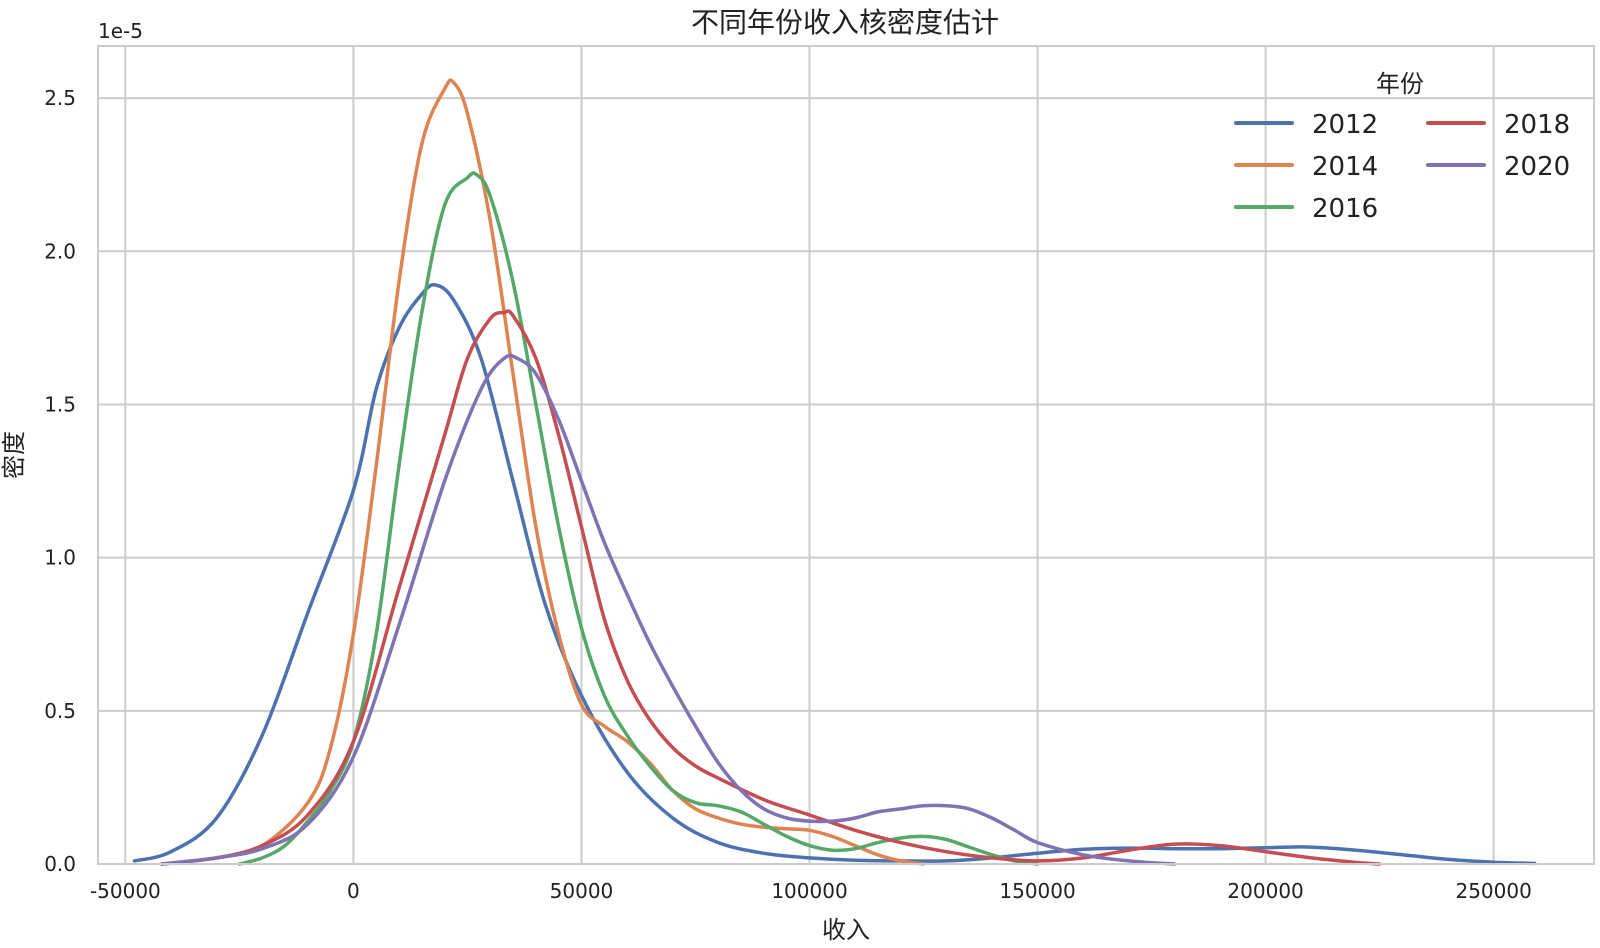 This screenshot has height=948, width=1600. I want to click on legend: 年份 2012 2014 2016 2018 2020, so click(1402, 147).